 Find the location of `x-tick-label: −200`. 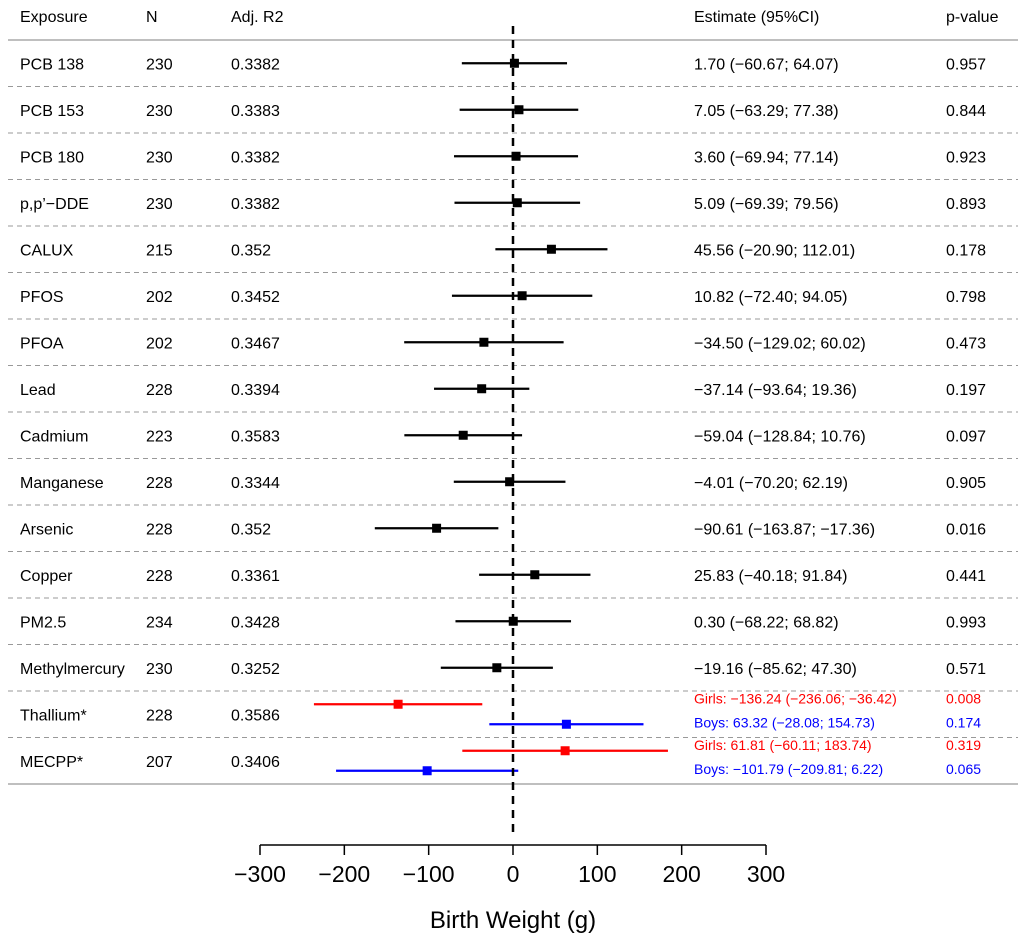

x-tick-label: −200 is located at coordinates (344, 874).